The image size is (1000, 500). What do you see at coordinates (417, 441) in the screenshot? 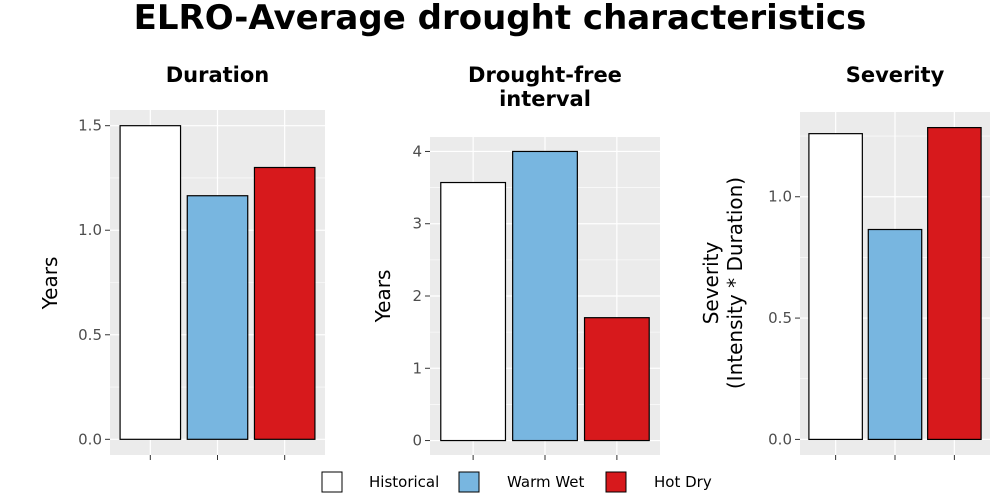
I see `y-tick-label: 0` at bounding box center [417, 441].